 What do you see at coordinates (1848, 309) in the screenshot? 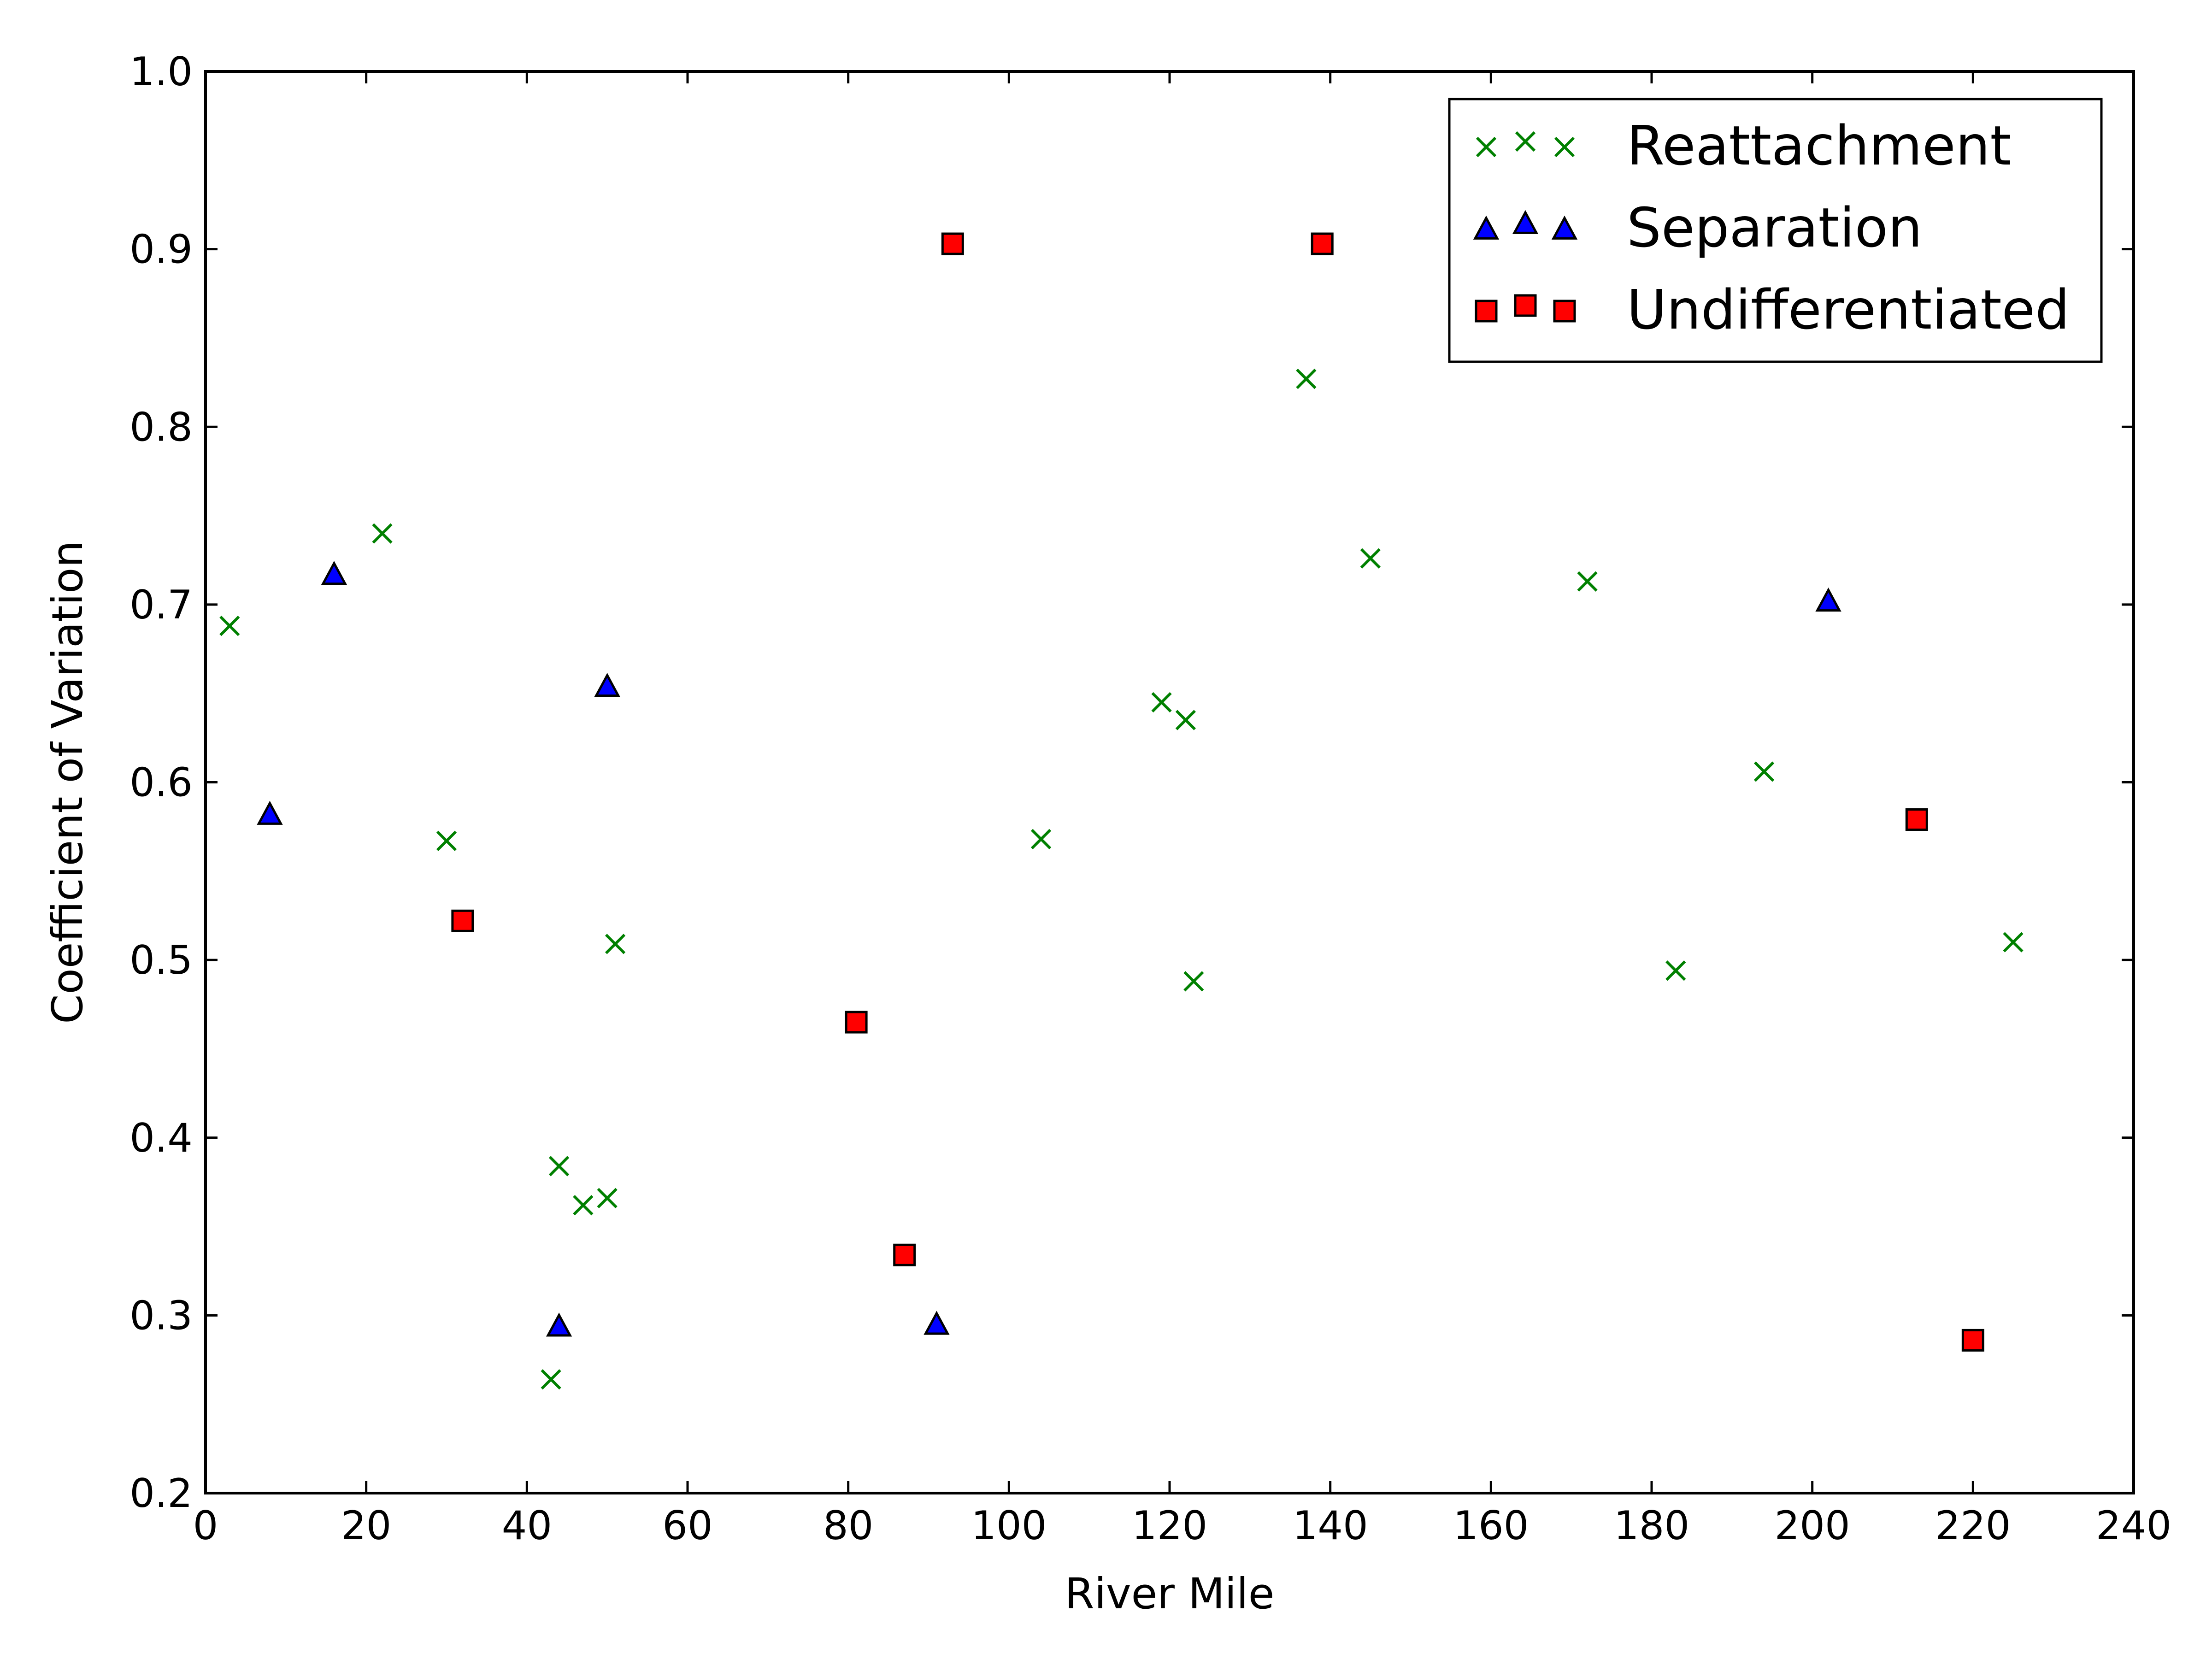
I see `legend-label: Undifferentiated` at bounding box center [1848, 309].